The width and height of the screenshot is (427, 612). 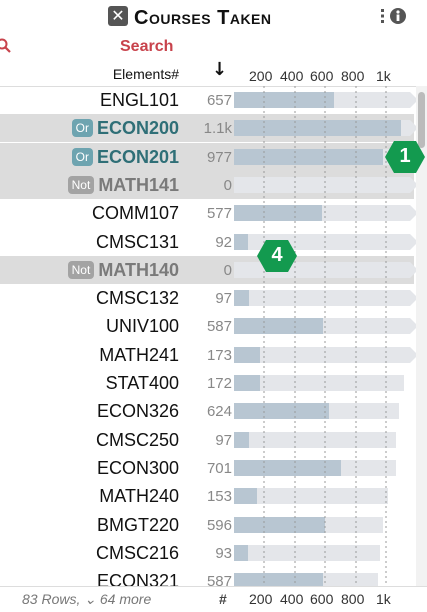 I want to click on course-row: CMSC250 97, so click(x=207, y=440).